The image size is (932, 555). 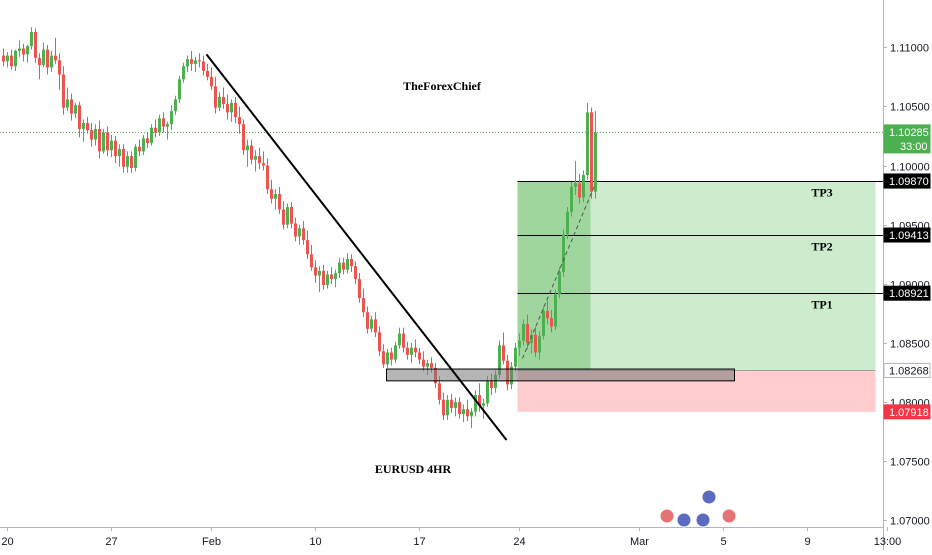 I want to click on projection-path, so click(x=558, y=272).